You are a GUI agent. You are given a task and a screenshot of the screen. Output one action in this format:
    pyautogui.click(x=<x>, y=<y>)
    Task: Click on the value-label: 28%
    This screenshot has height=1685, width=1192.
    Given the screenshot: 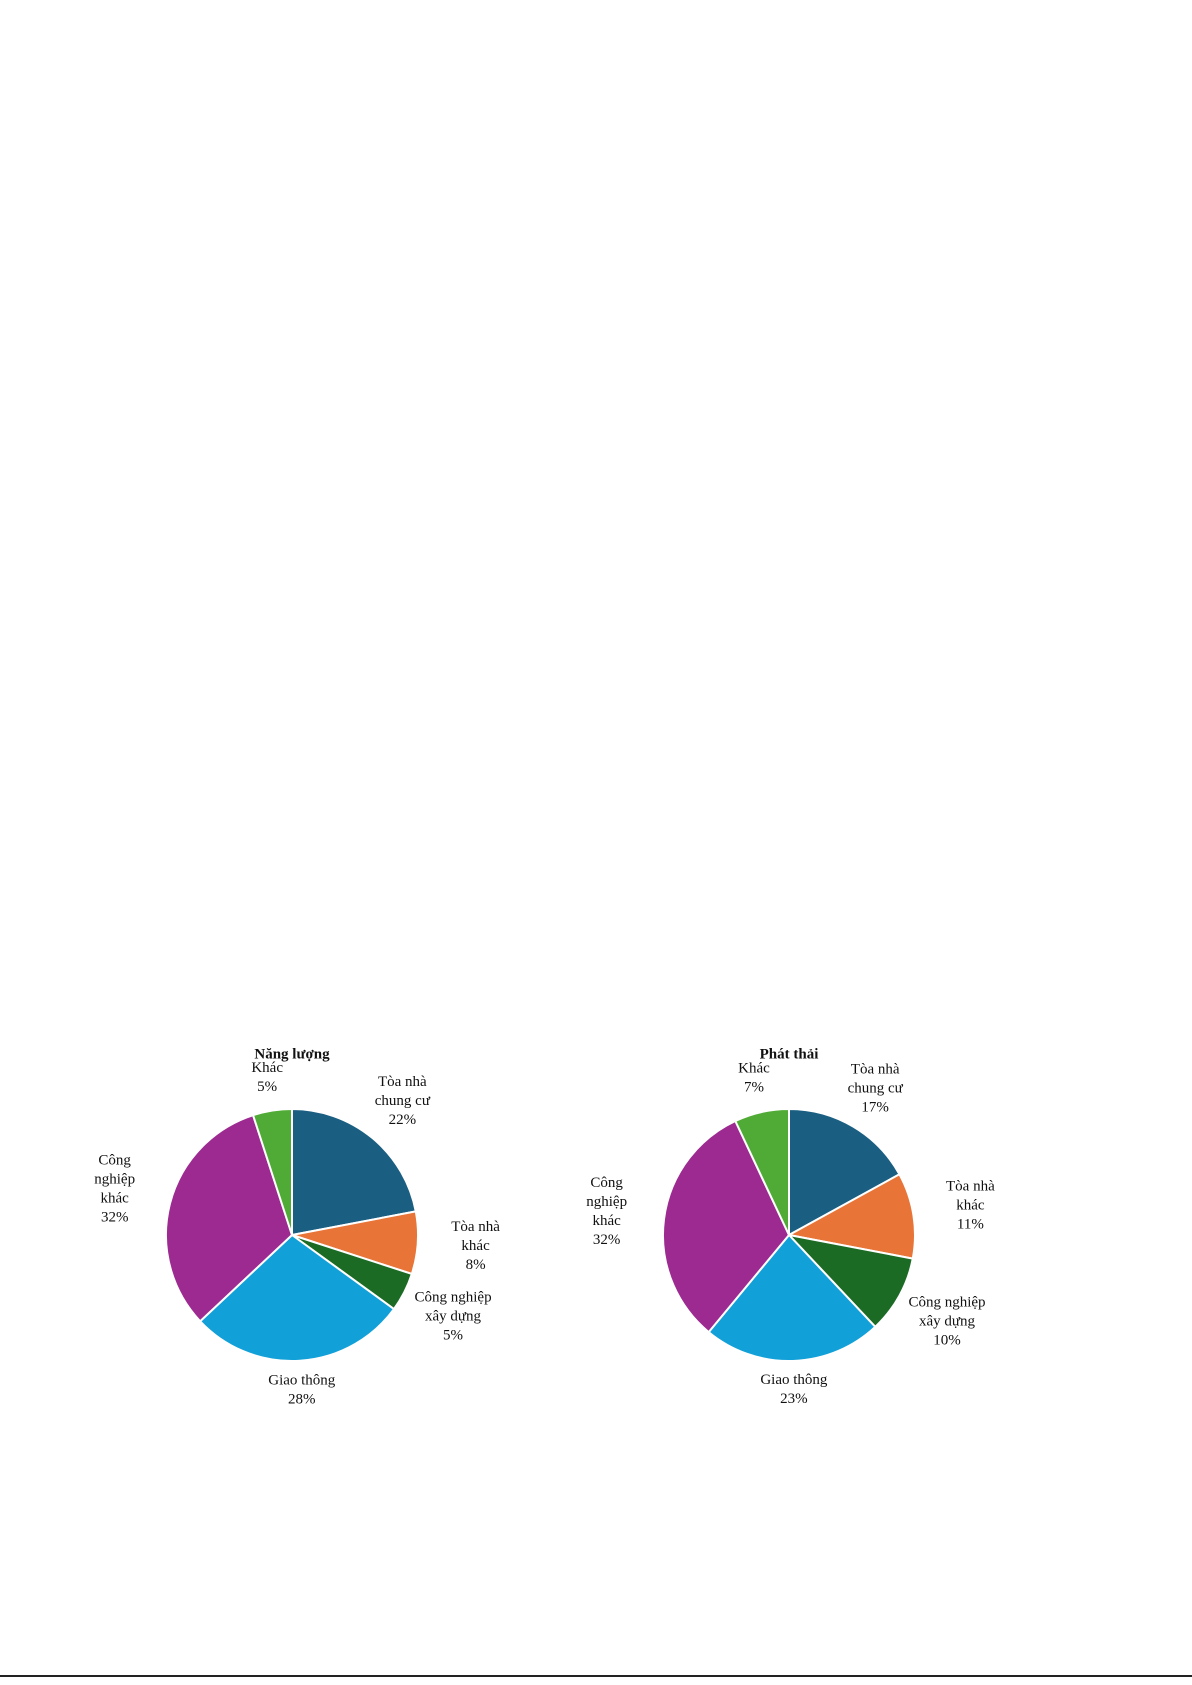 What is the action you would take?
    pyautogui.click(x=302, y=1400)
    